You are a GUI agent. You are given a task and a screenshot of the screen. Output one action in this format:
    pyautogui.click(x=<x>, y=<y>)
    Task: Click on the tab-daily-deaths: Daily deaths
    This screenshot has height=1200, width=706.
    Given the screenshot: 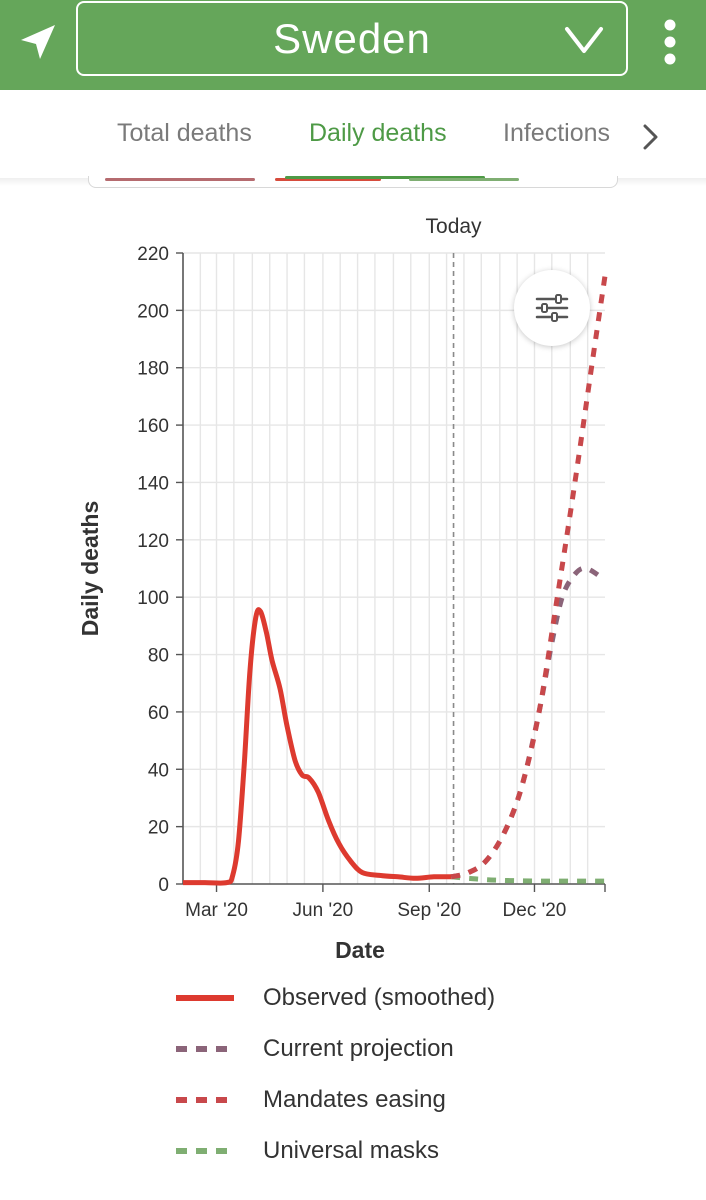 What is the action you would take?
    pyautogui.click(x=378, y=133)
    